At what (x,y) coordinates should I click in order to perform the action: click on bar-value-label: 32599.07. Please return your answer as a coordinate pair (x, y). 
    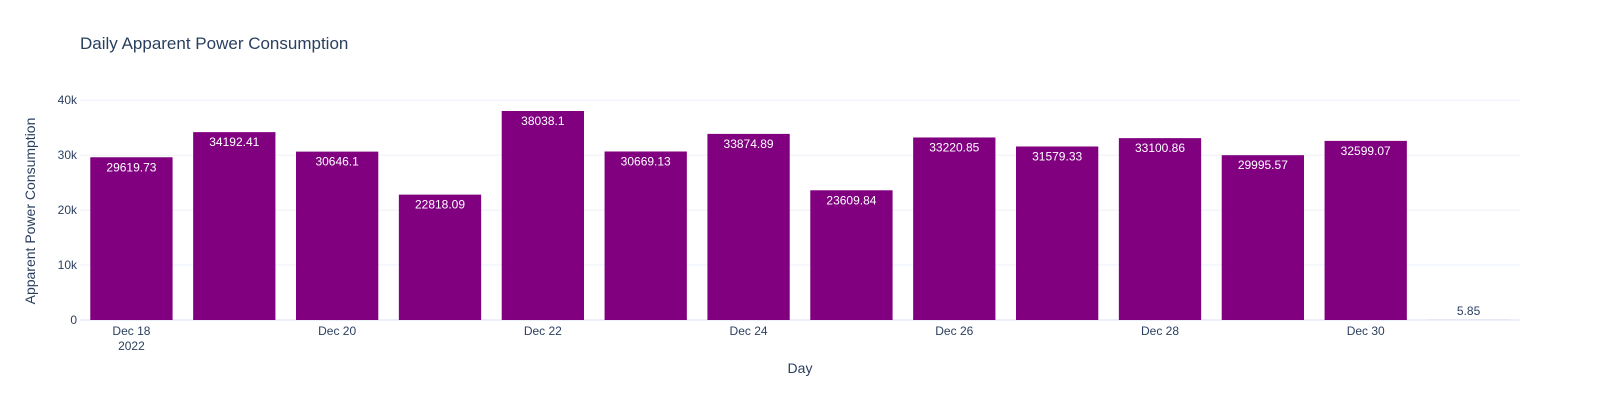
    Looking at the image, I should click on (1366, 151).